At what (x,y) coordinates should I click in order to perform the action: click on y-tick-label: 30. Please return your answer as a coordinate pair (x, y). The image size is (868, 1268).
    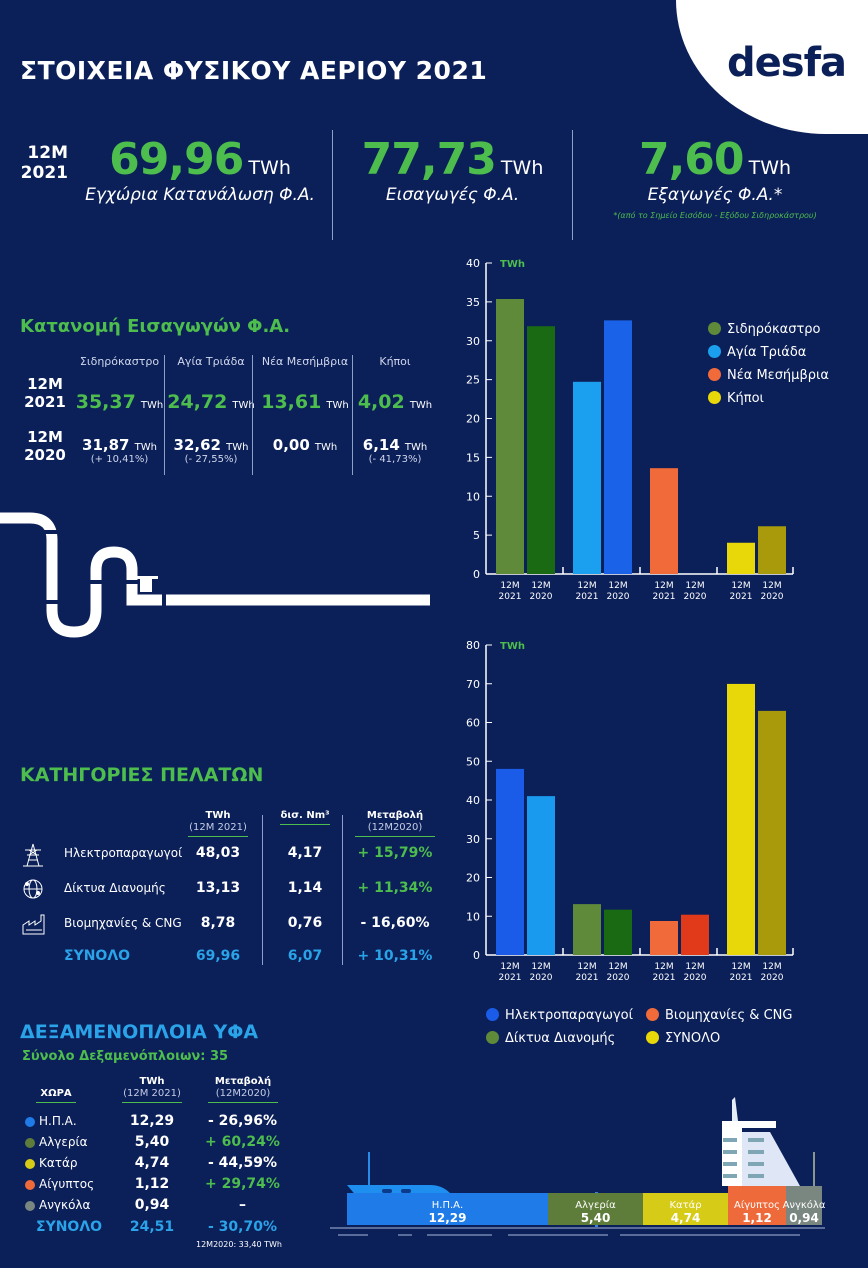
    Looking at the image, I should click on (473, 341).